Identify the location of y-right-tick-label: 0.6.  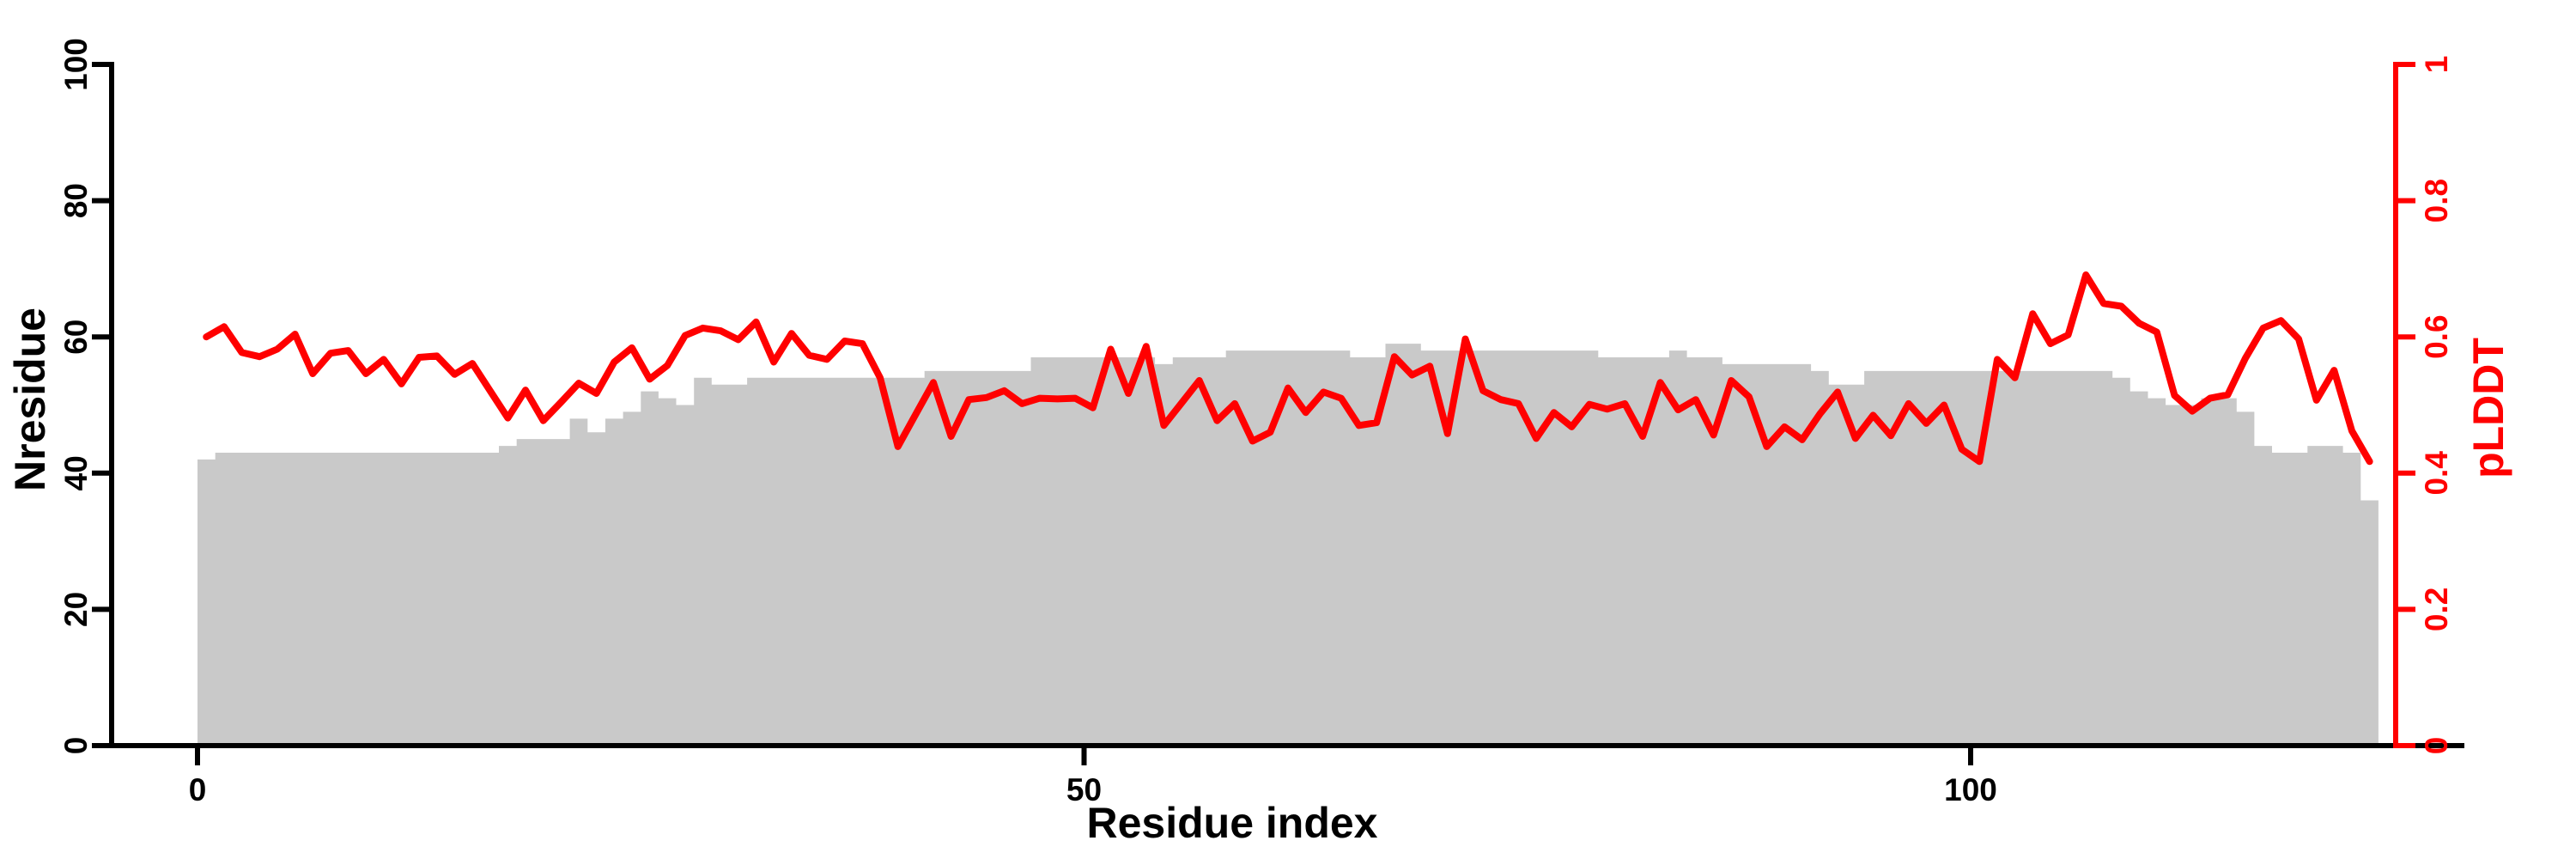
(2436, 336).